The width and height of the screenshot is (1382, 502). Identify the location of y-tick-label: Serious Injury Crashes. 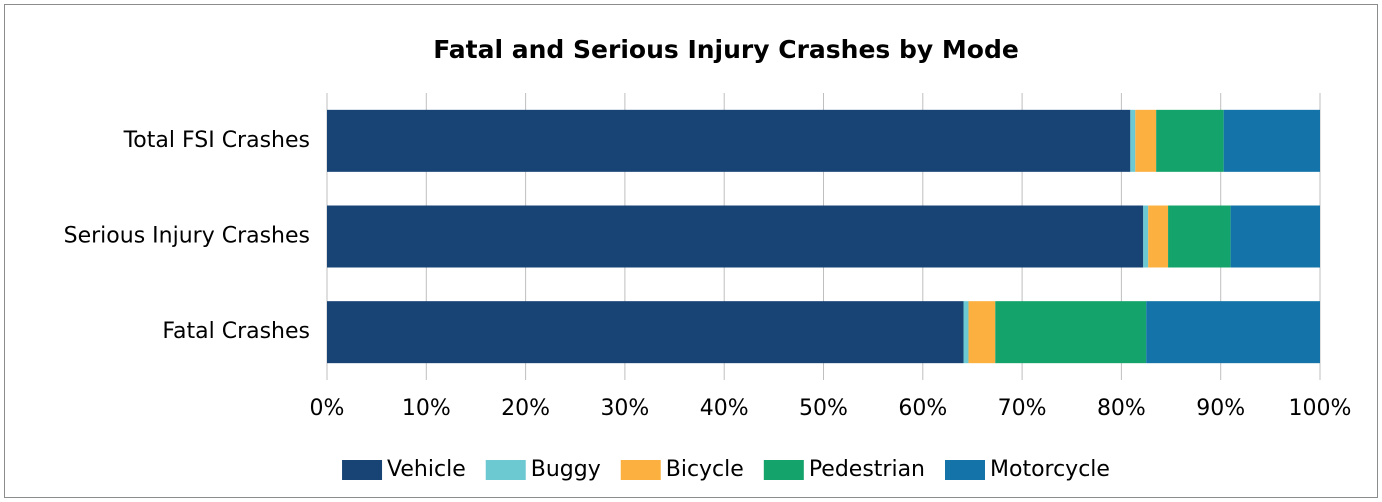
(187, 236).